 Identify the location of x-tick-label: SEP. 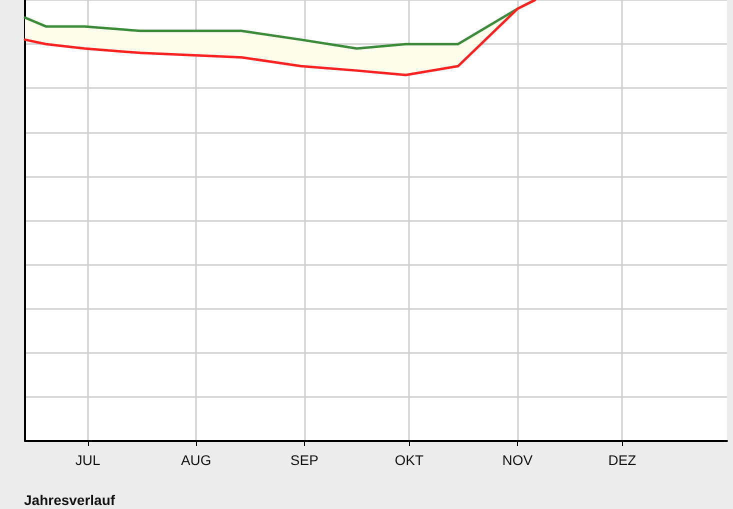
(304, 460).